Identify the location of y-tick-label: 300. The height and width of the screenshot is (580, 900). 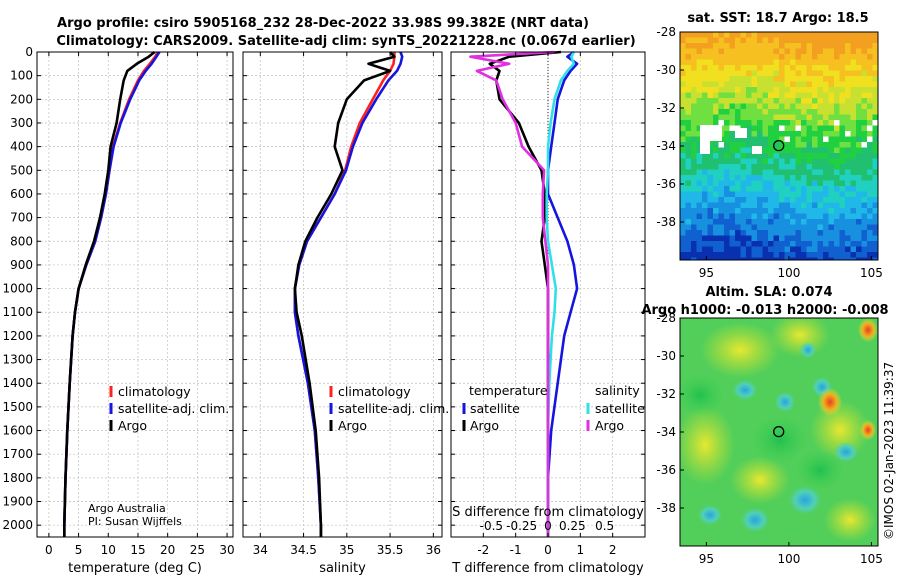
(21, 123).